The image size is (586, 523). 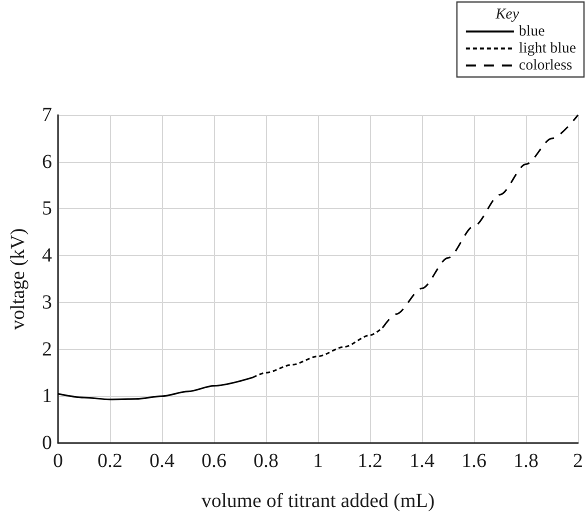 What do you see at coordinates (47, 349) in the screenshot?
I see `y-tick-label: 2` at bounding box center [47, 349].